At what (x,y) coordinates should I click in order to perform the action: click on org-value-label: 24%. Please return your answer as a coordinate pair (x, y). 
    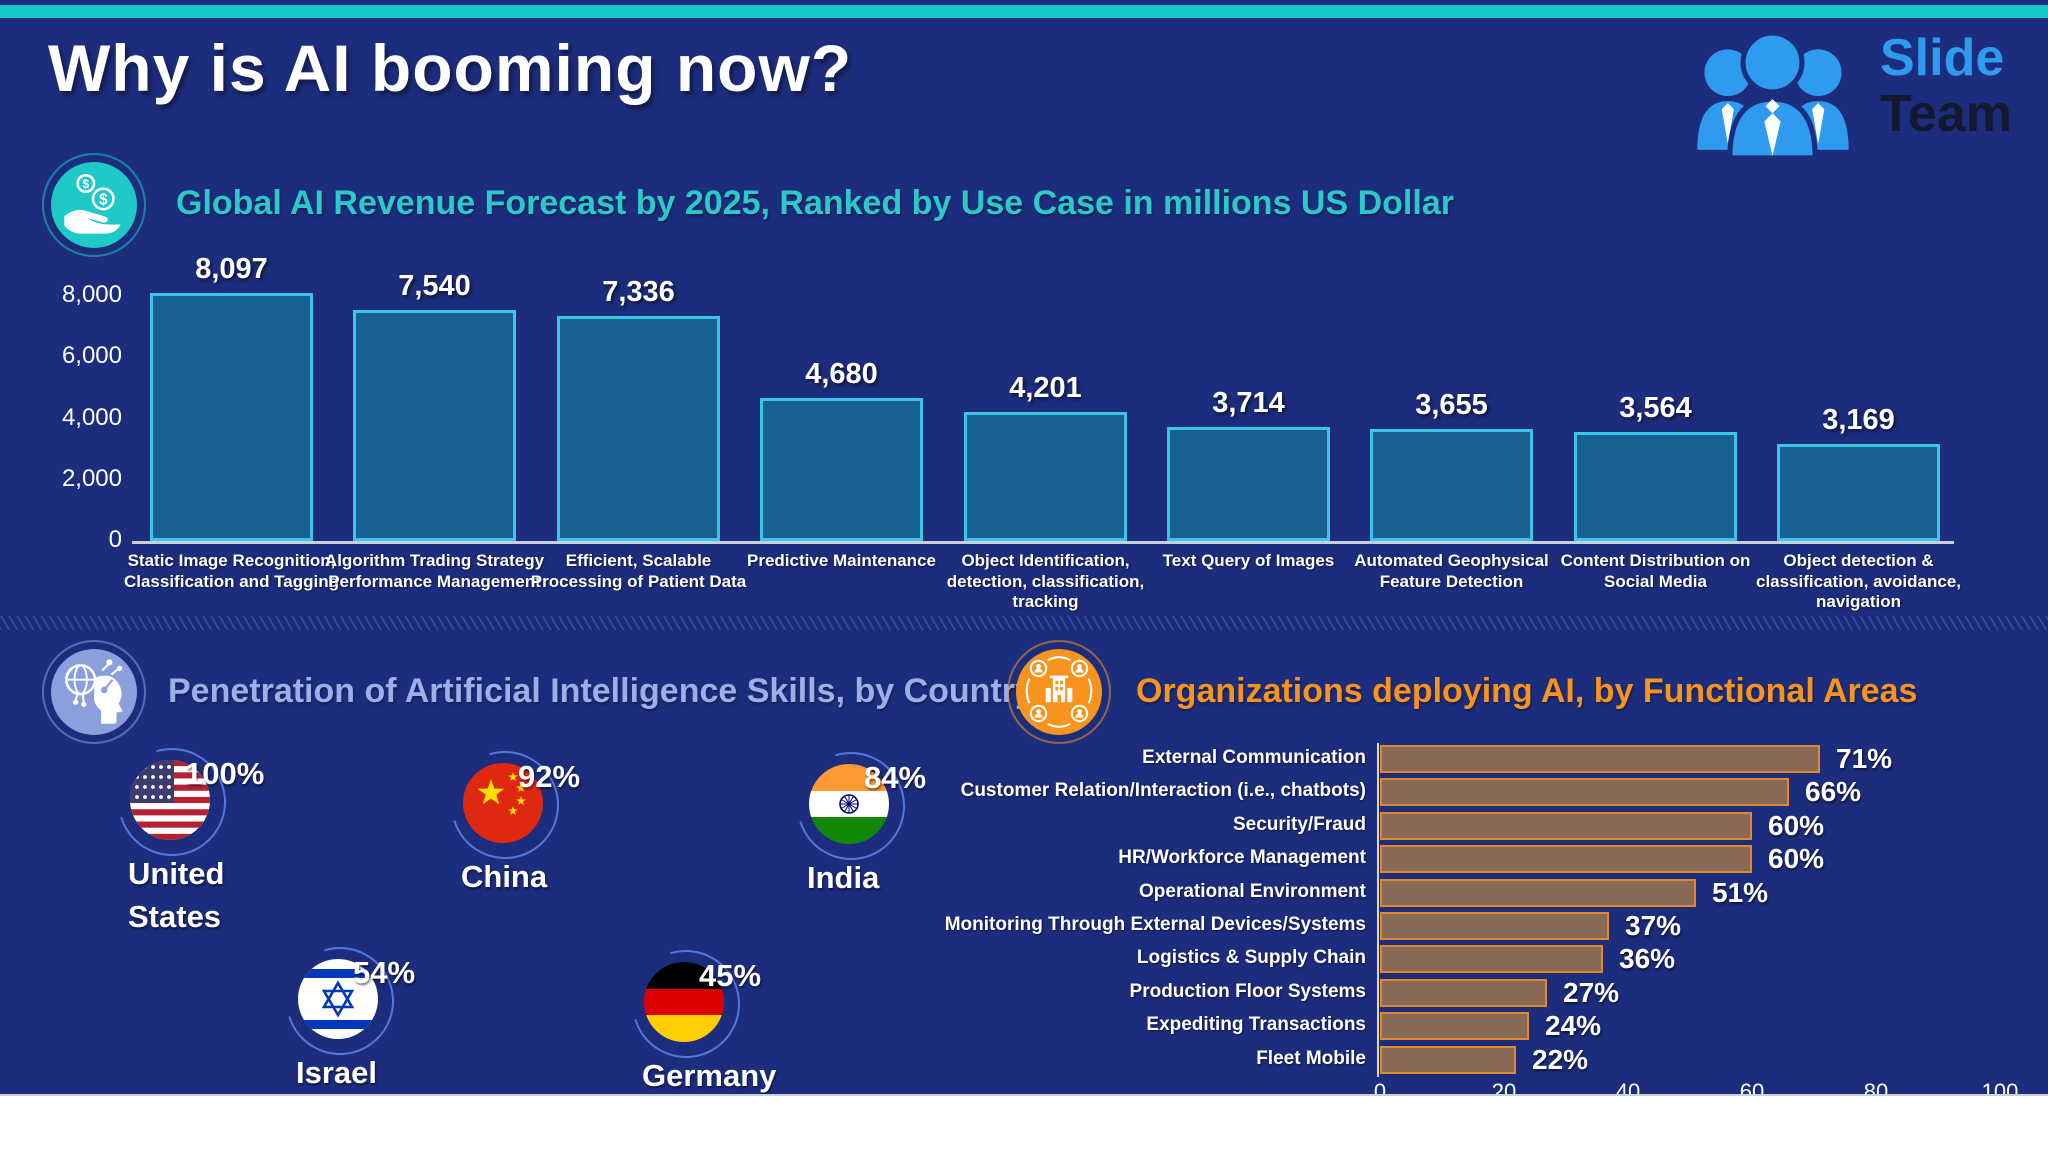
    Looking at the image, I should click on (1573, 1025).